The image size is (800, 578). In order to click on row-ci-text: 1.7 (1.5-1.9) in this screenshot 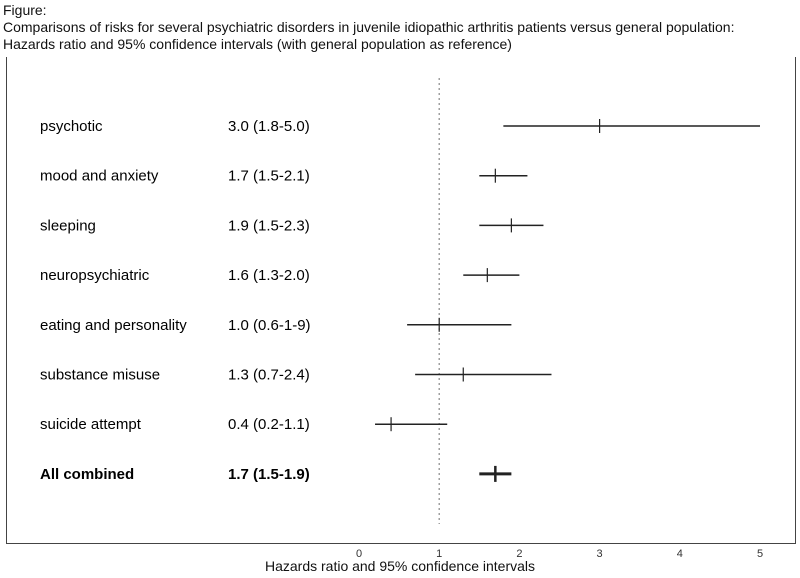, I will do `click(269, 474)`.